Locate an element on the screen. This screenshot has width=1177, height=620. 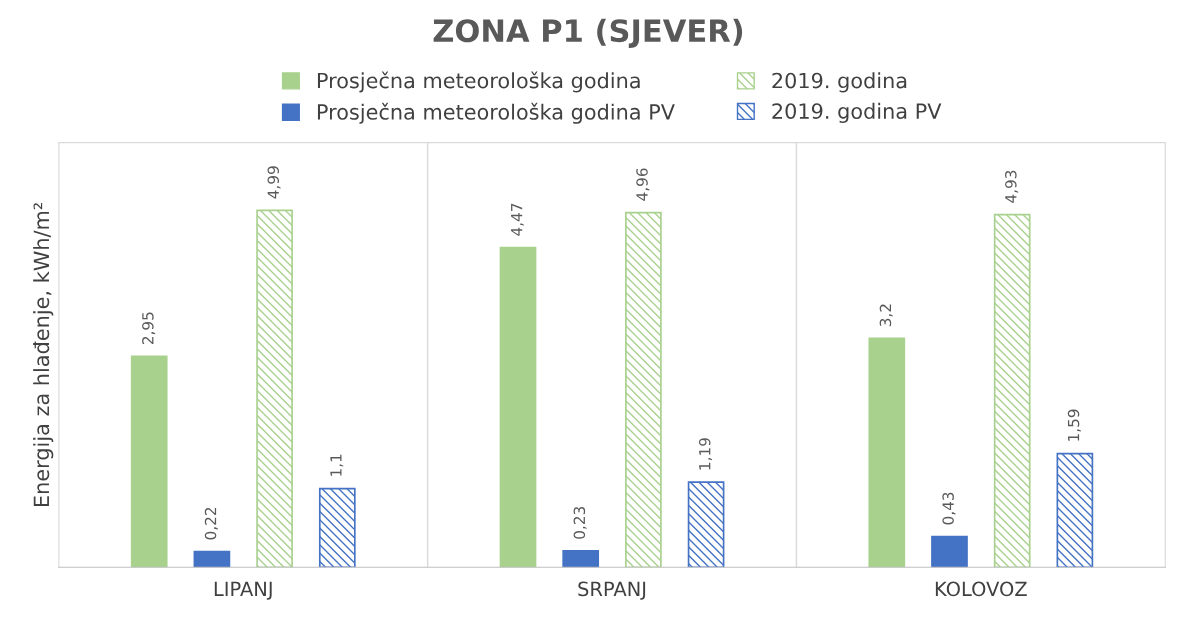
y-axis-title: Energija za hlađenje, kWh/m² is located at coordinates (43, 355).